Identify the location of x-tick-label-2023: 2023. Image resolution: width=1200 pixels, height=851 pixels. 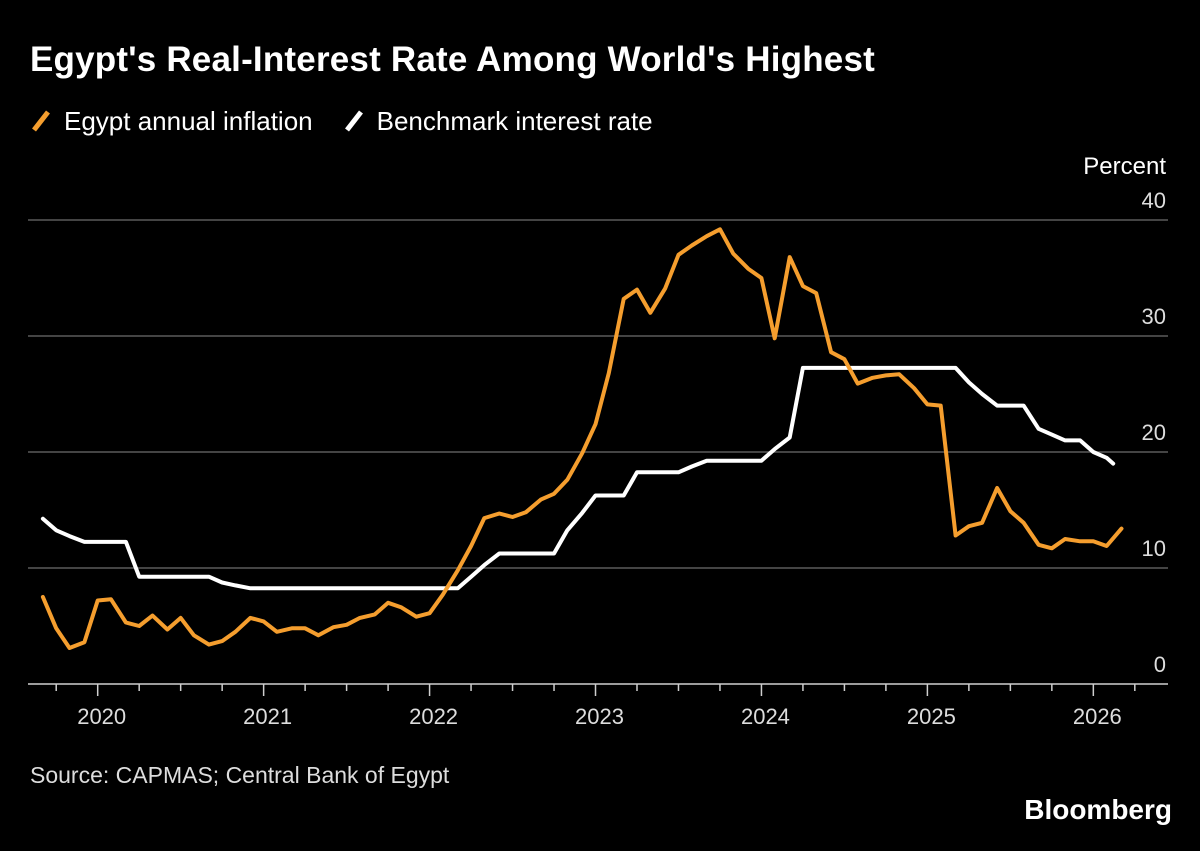
(599, 716).